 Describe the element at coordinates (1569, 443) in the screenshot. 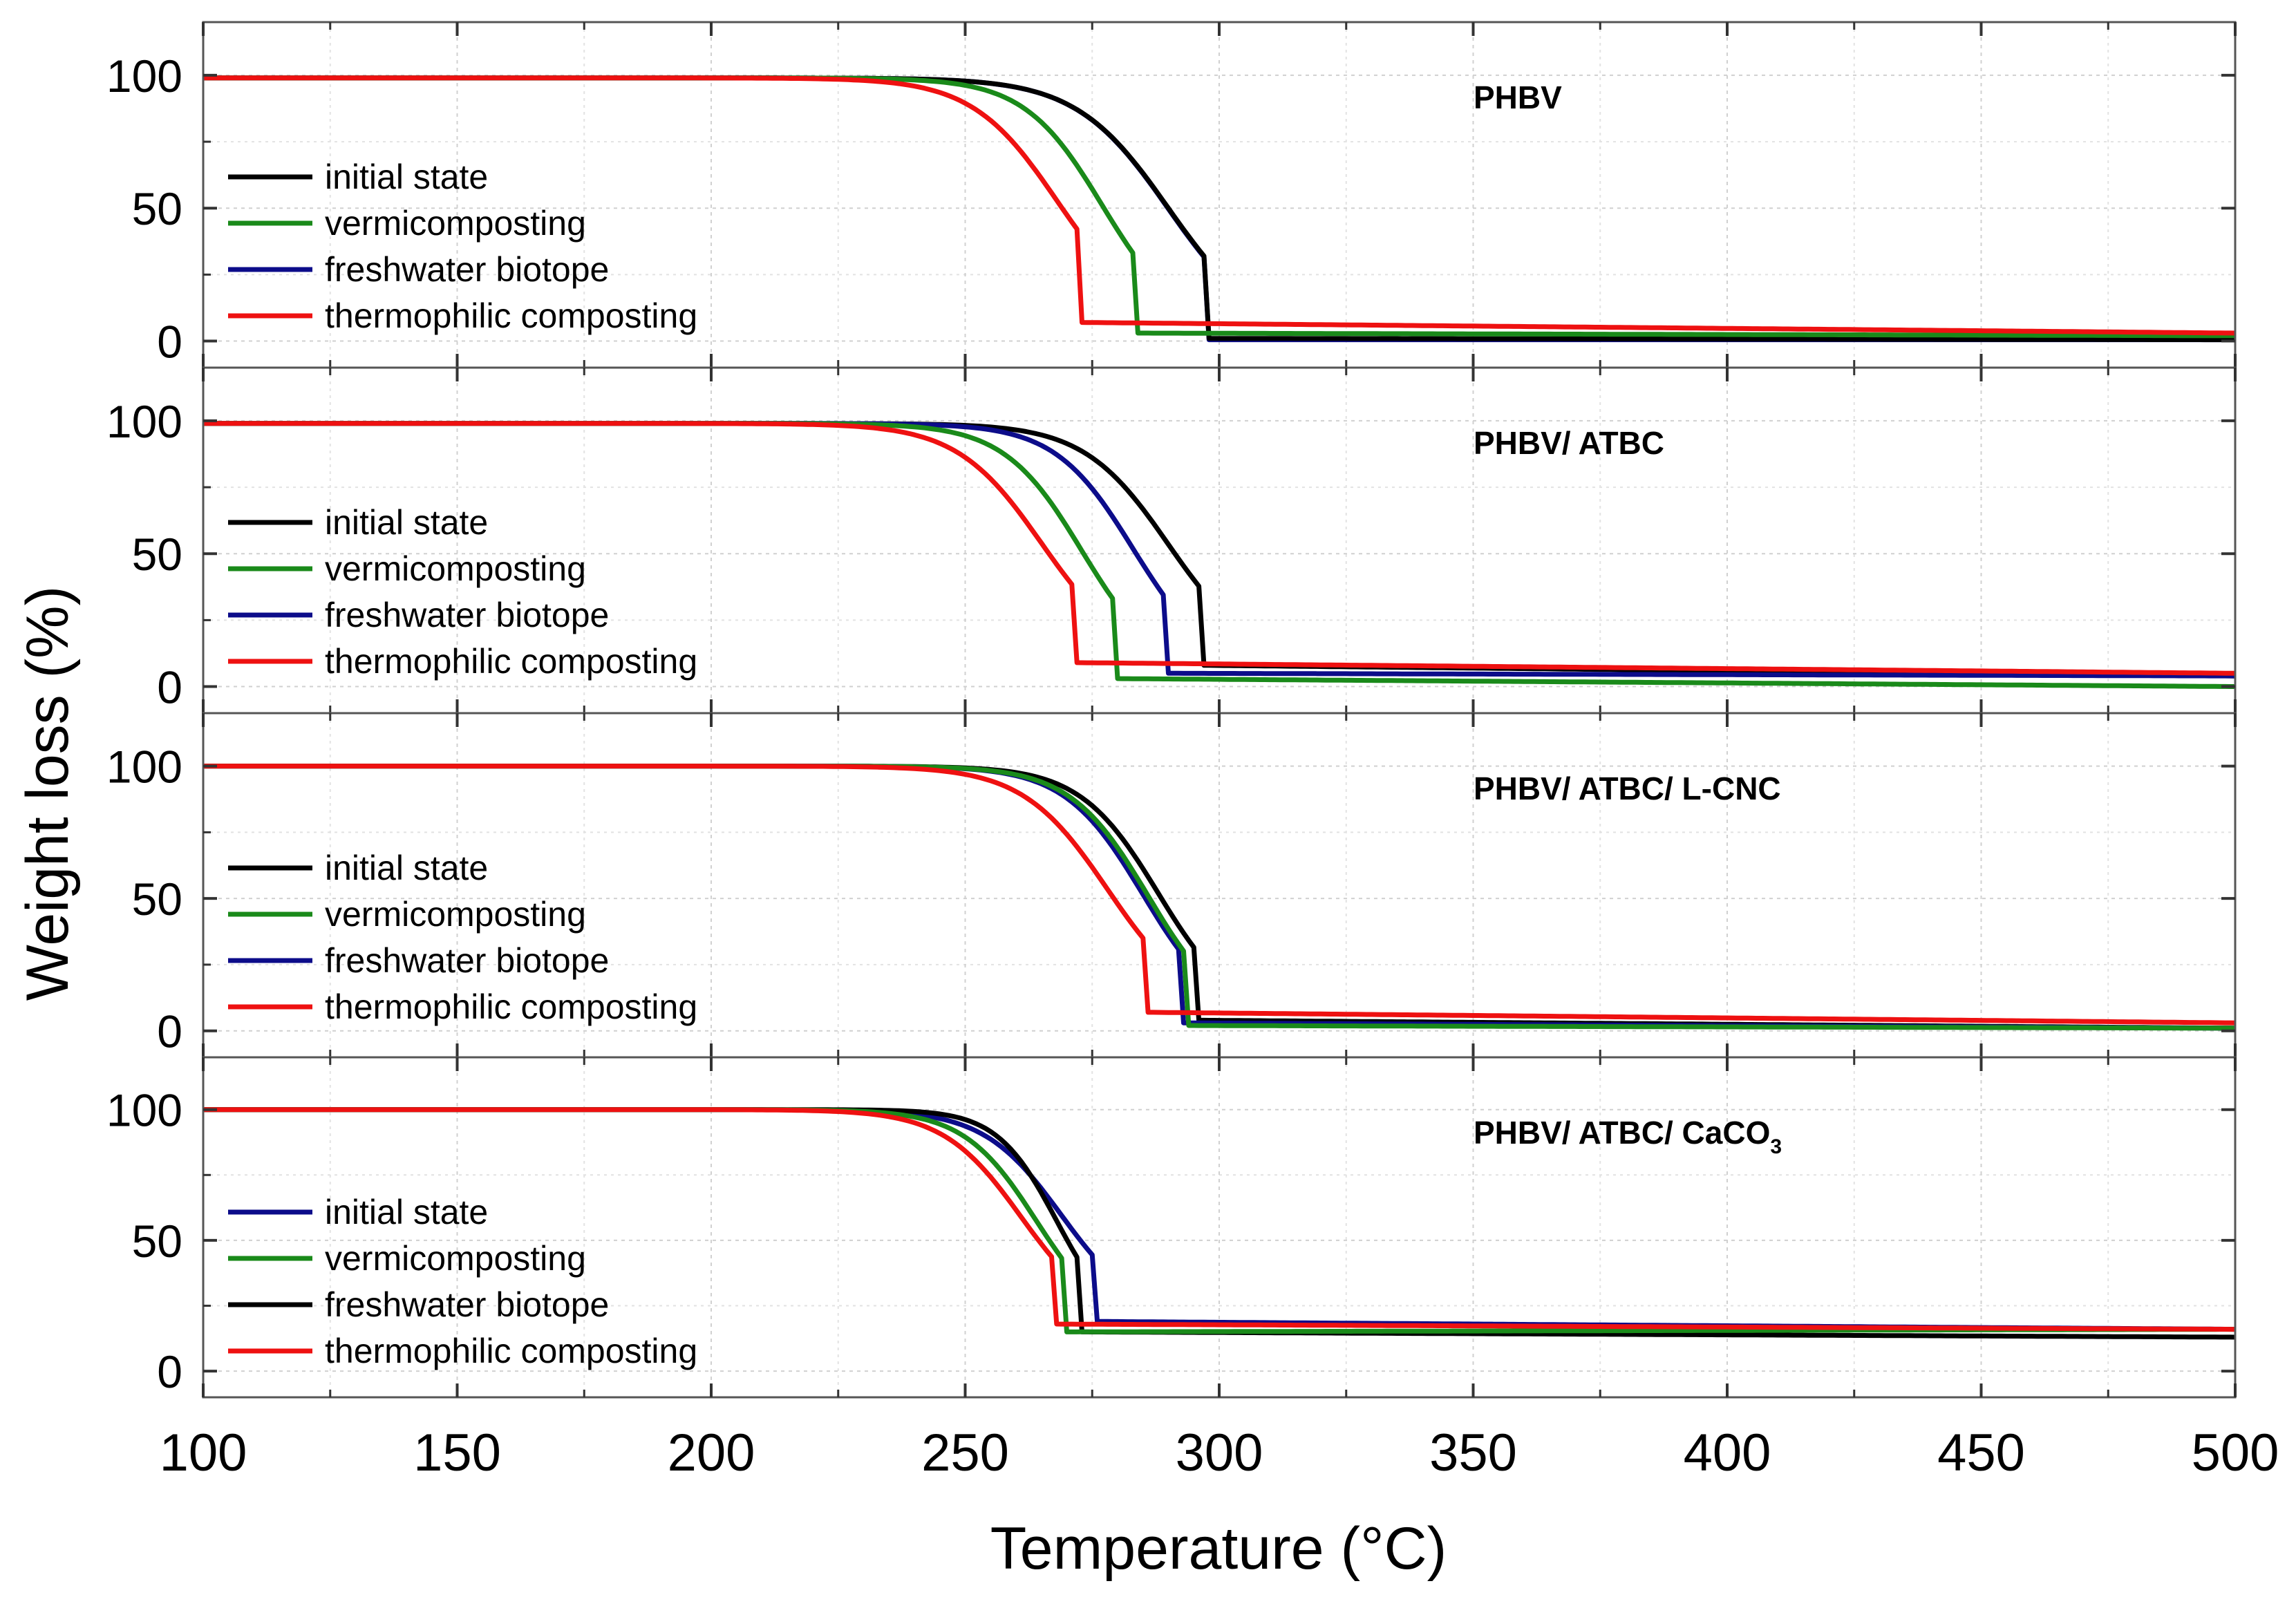

I see `panel-title: PHBV/ ATBC` at that location.